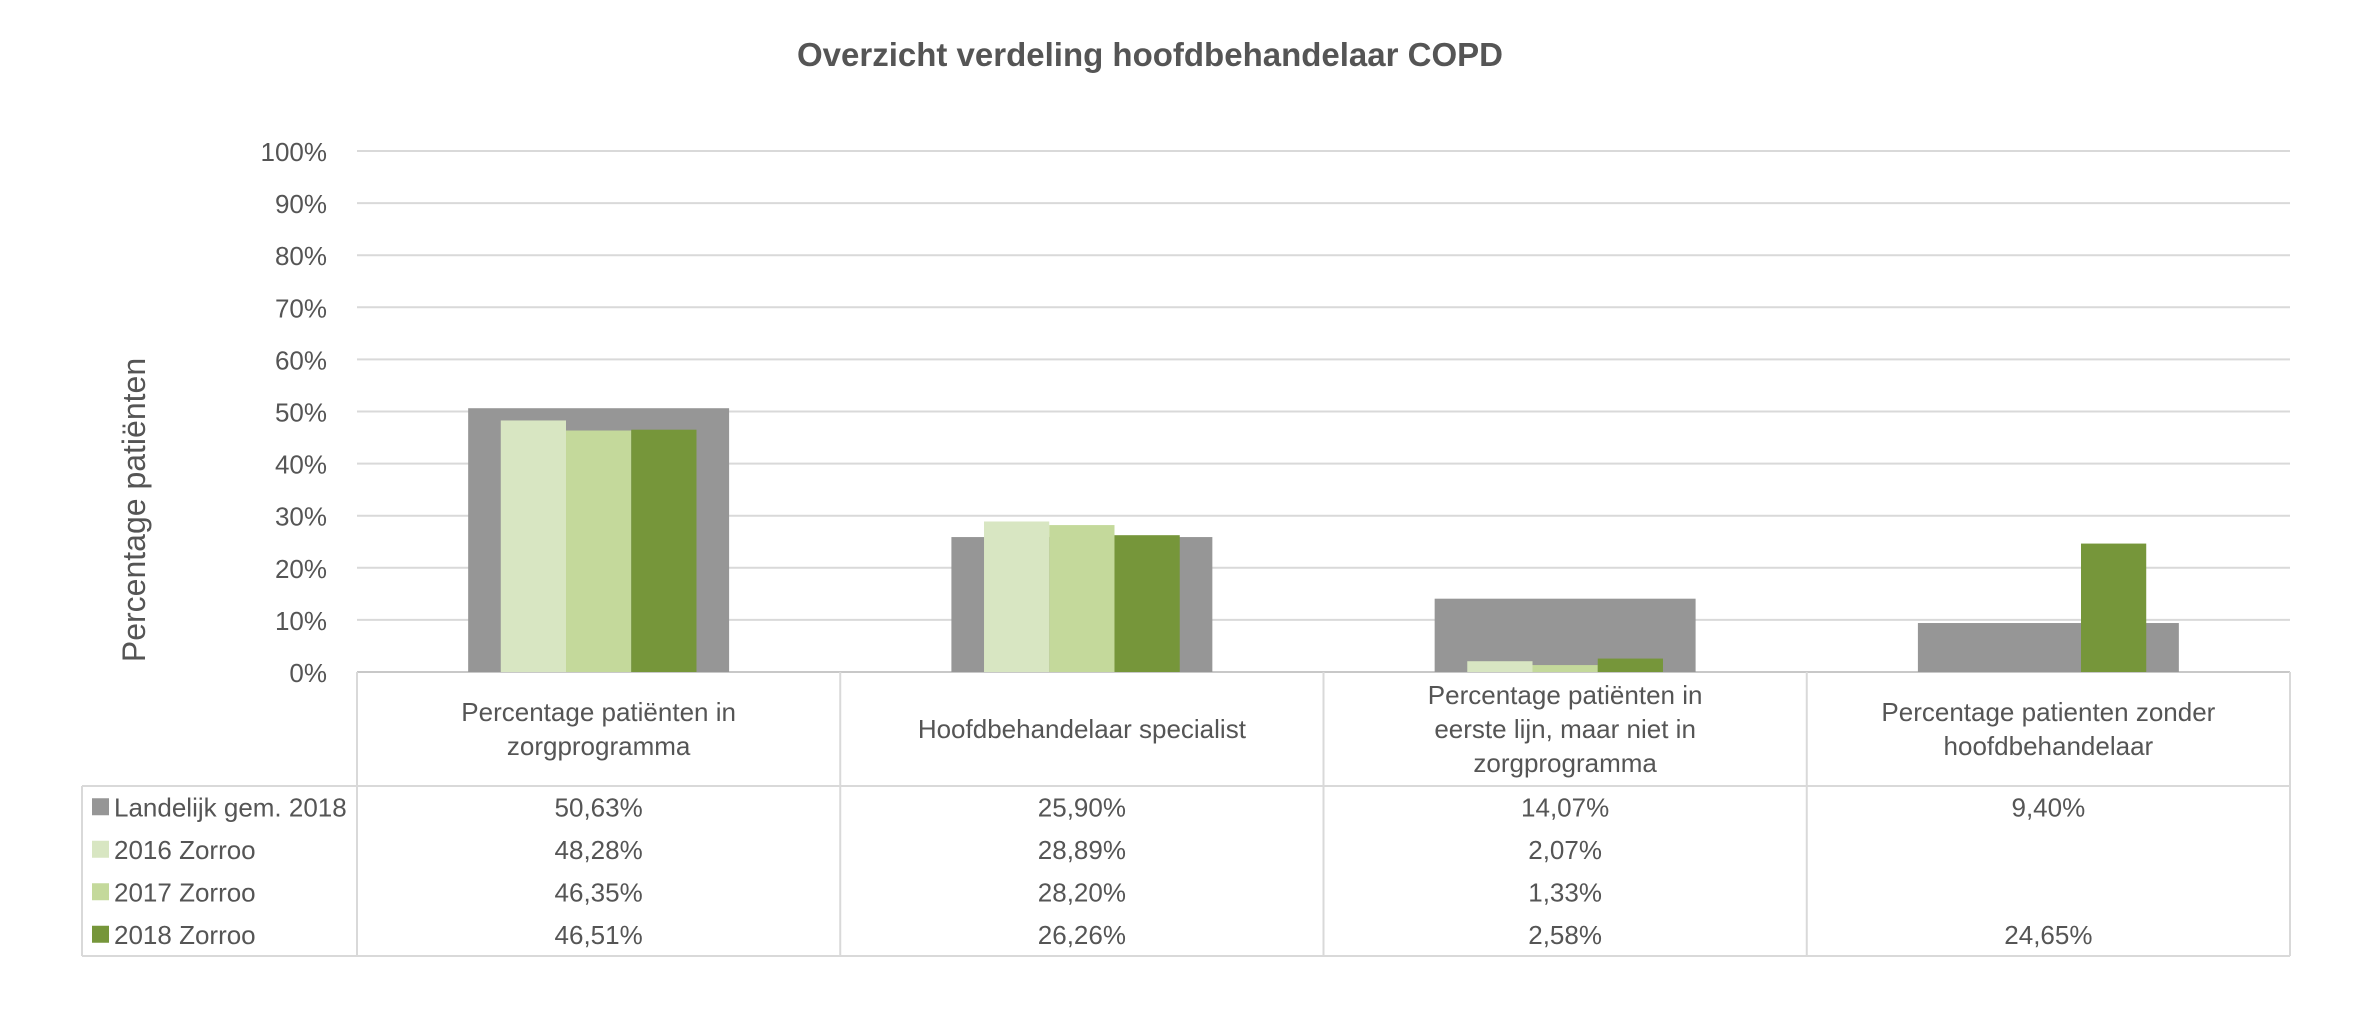  I want to click on table-cell-value: 46,51%, so click(599, 935).